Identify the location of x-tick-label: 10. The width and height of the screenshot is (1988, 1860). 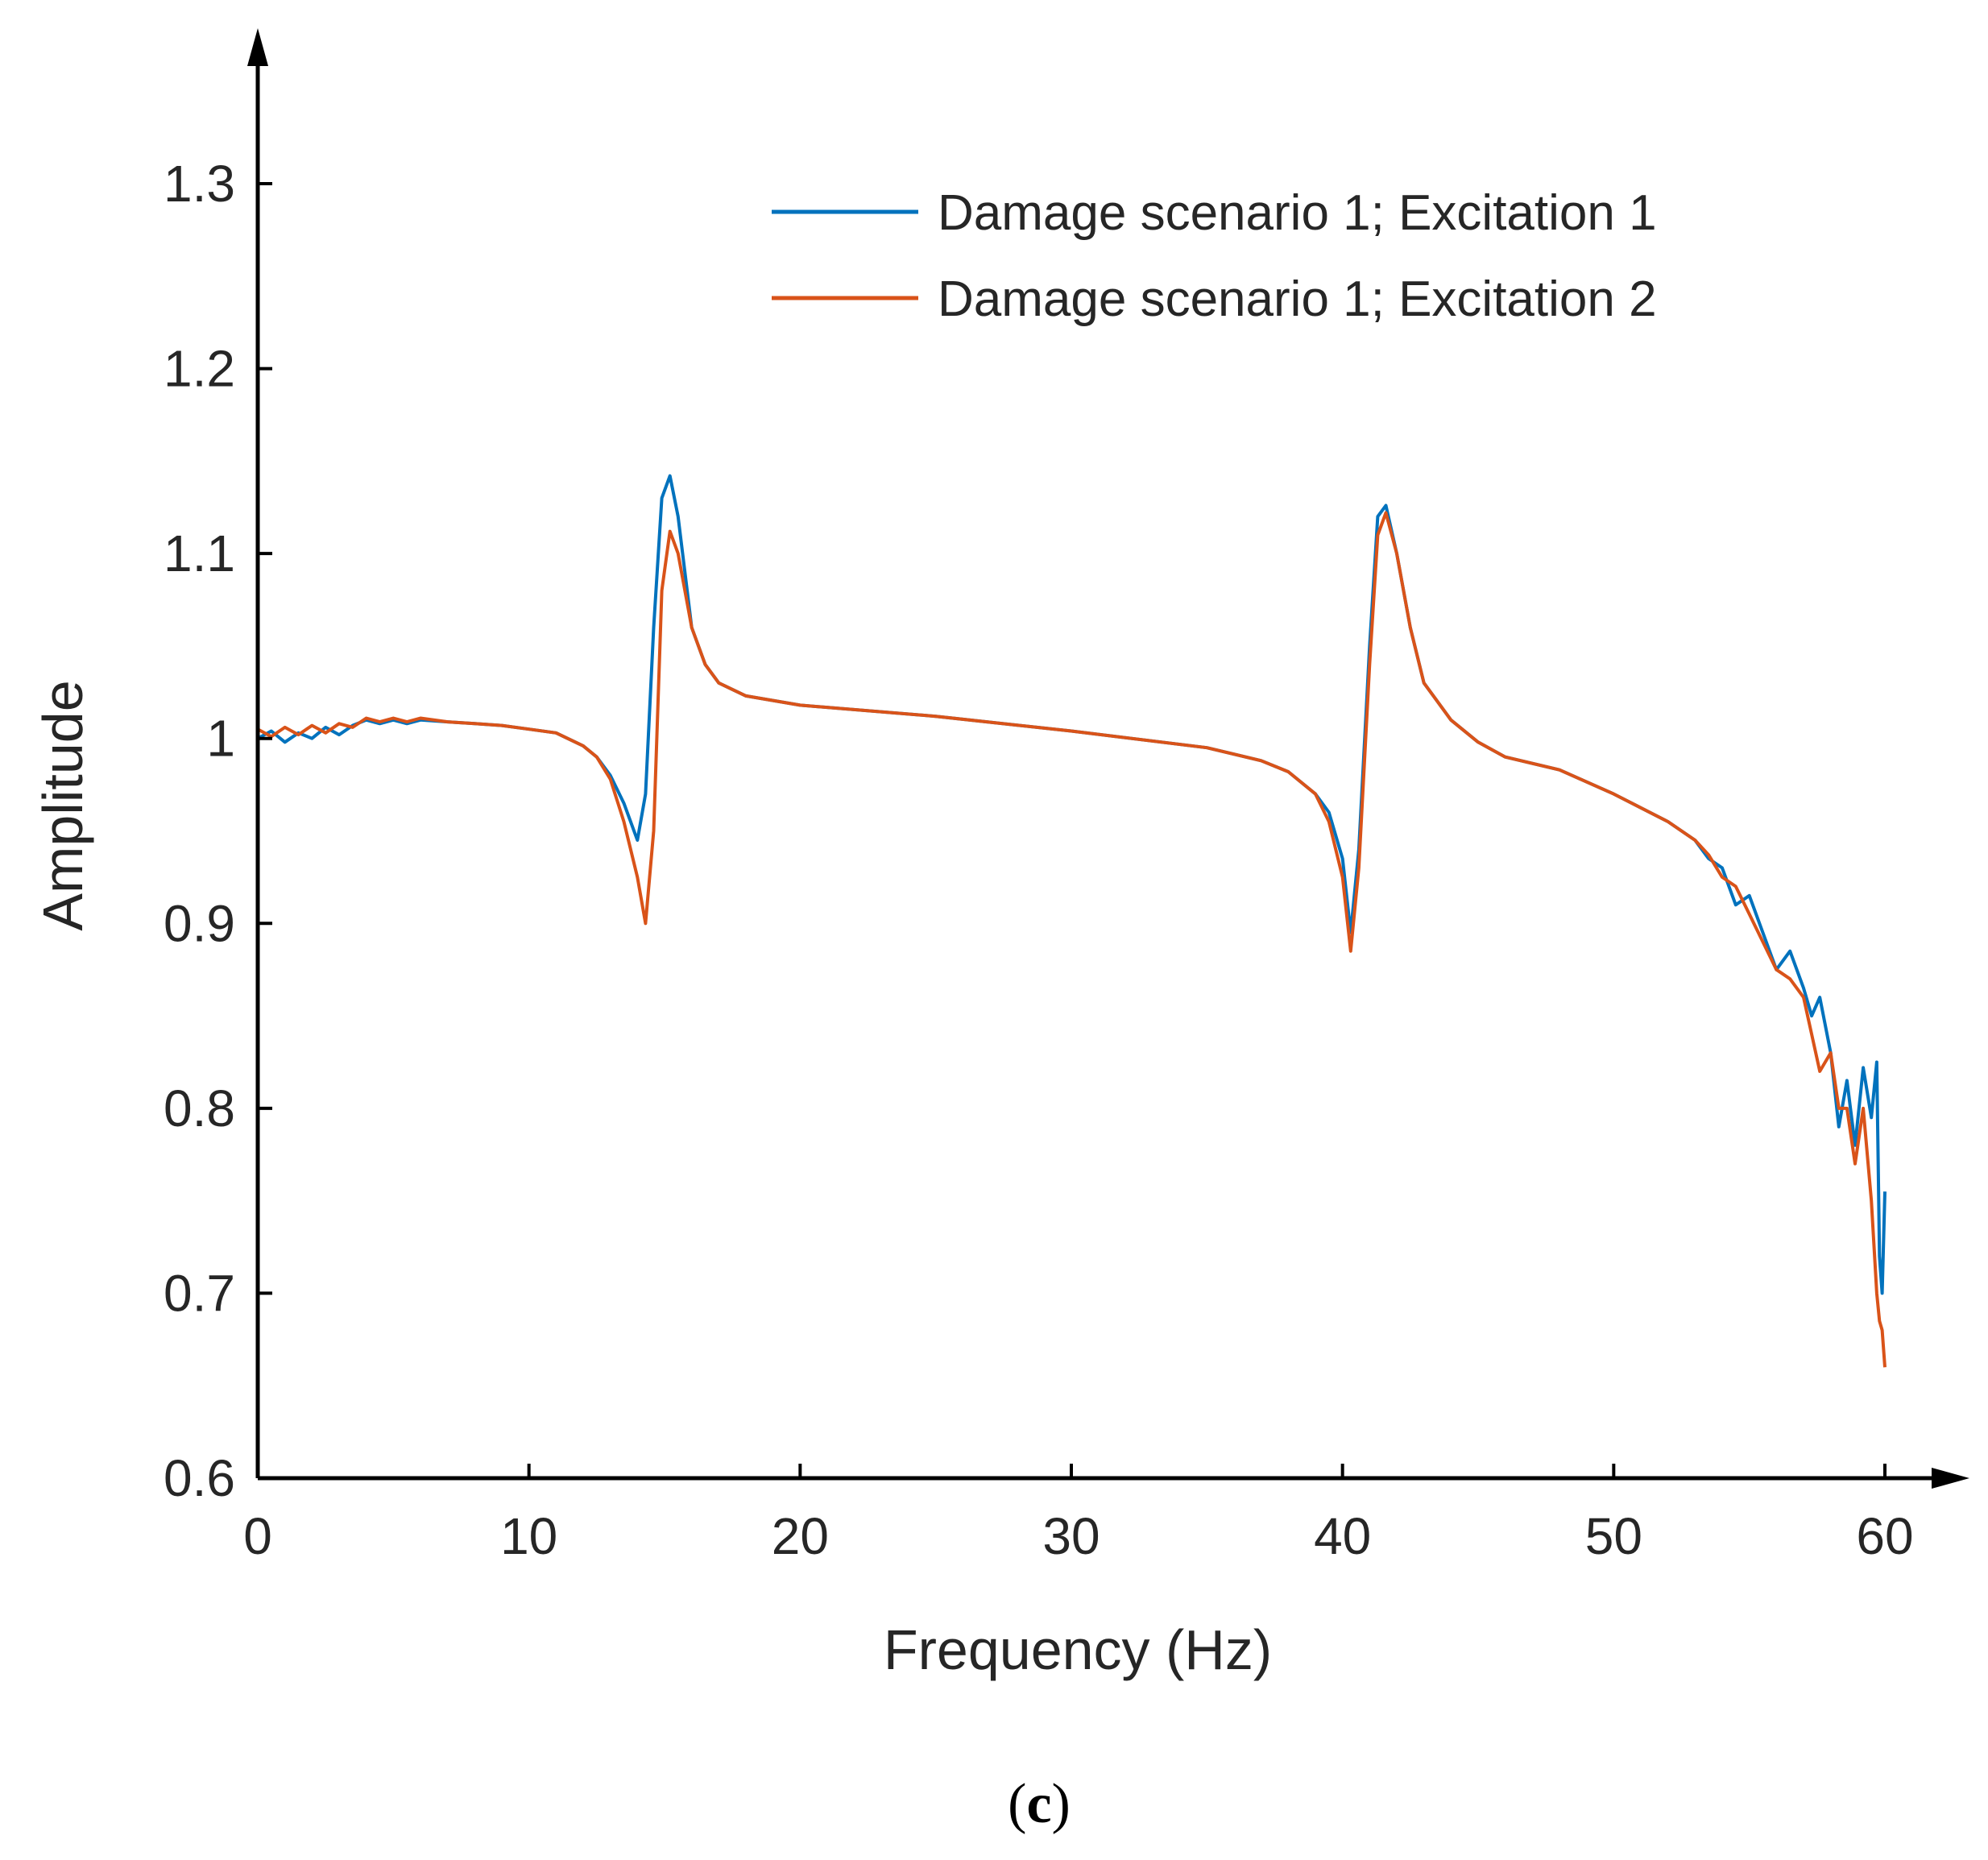
(528, 1536).